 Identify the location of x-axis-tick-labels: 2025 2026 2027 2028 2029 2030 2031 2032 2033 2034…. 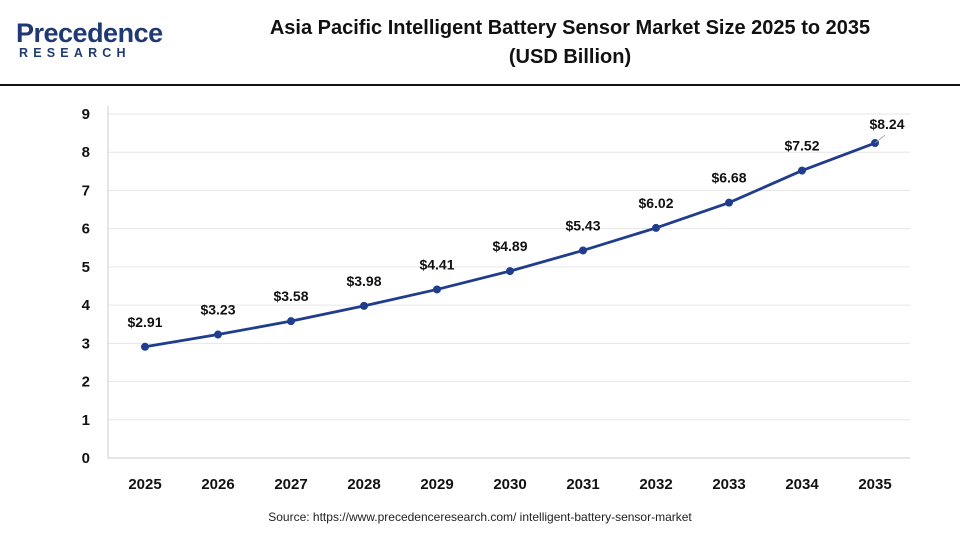
(509, 484).